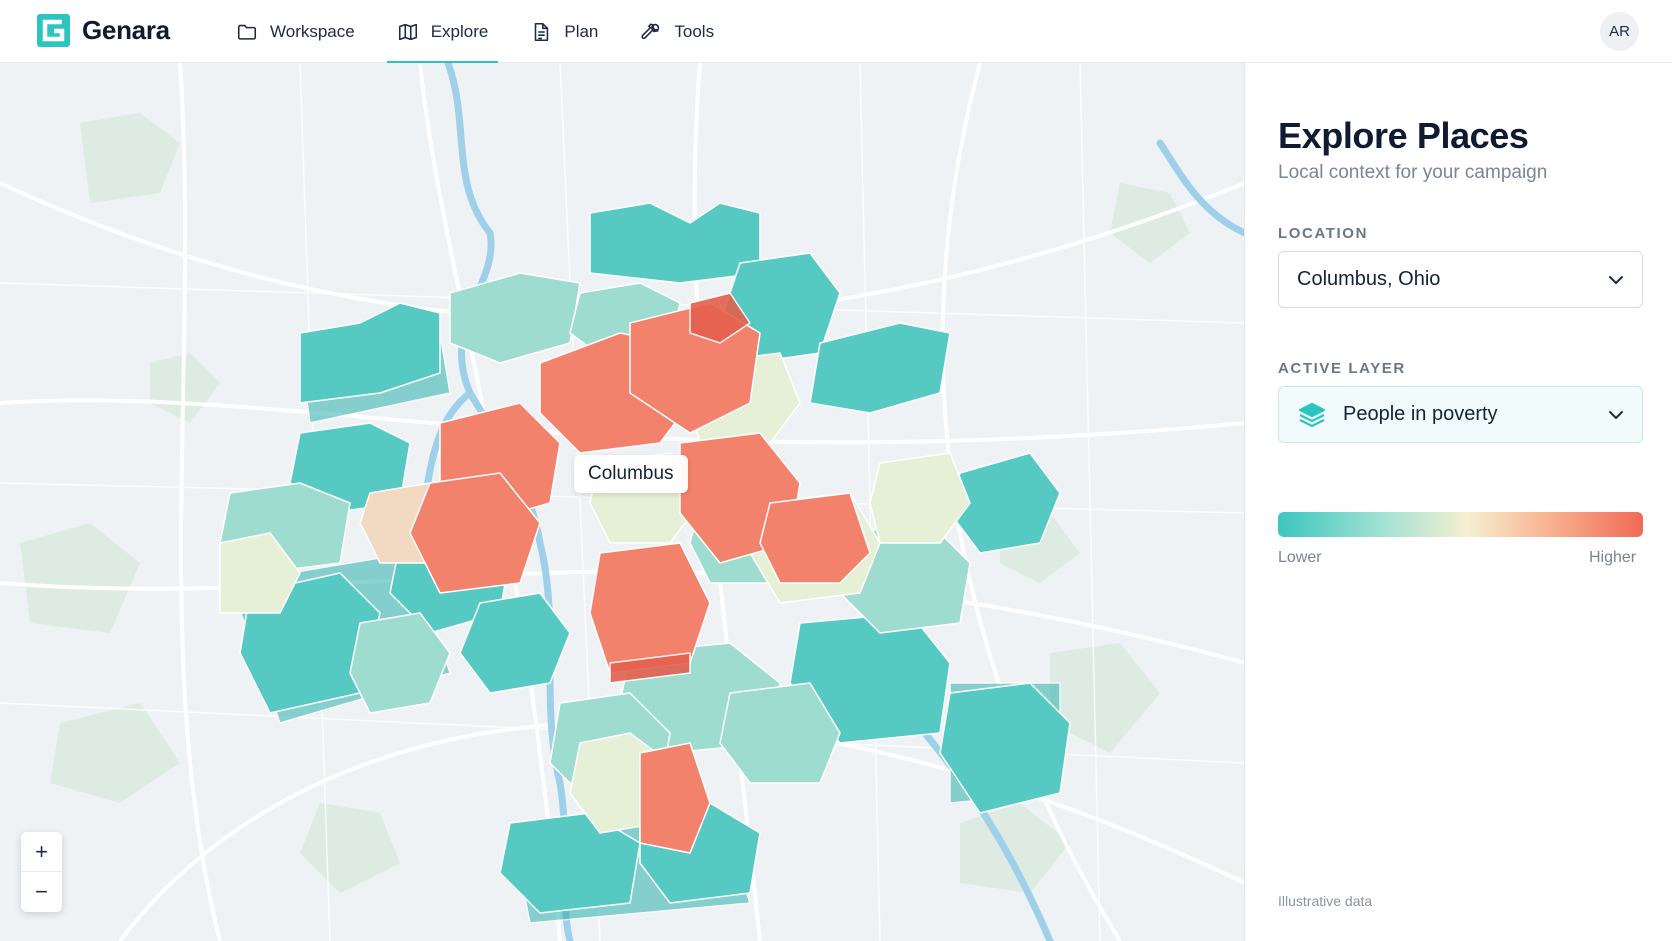  Describe the element at coordinates (126, 30) in the screenshot. I see `brand-name: Genara` at that location.